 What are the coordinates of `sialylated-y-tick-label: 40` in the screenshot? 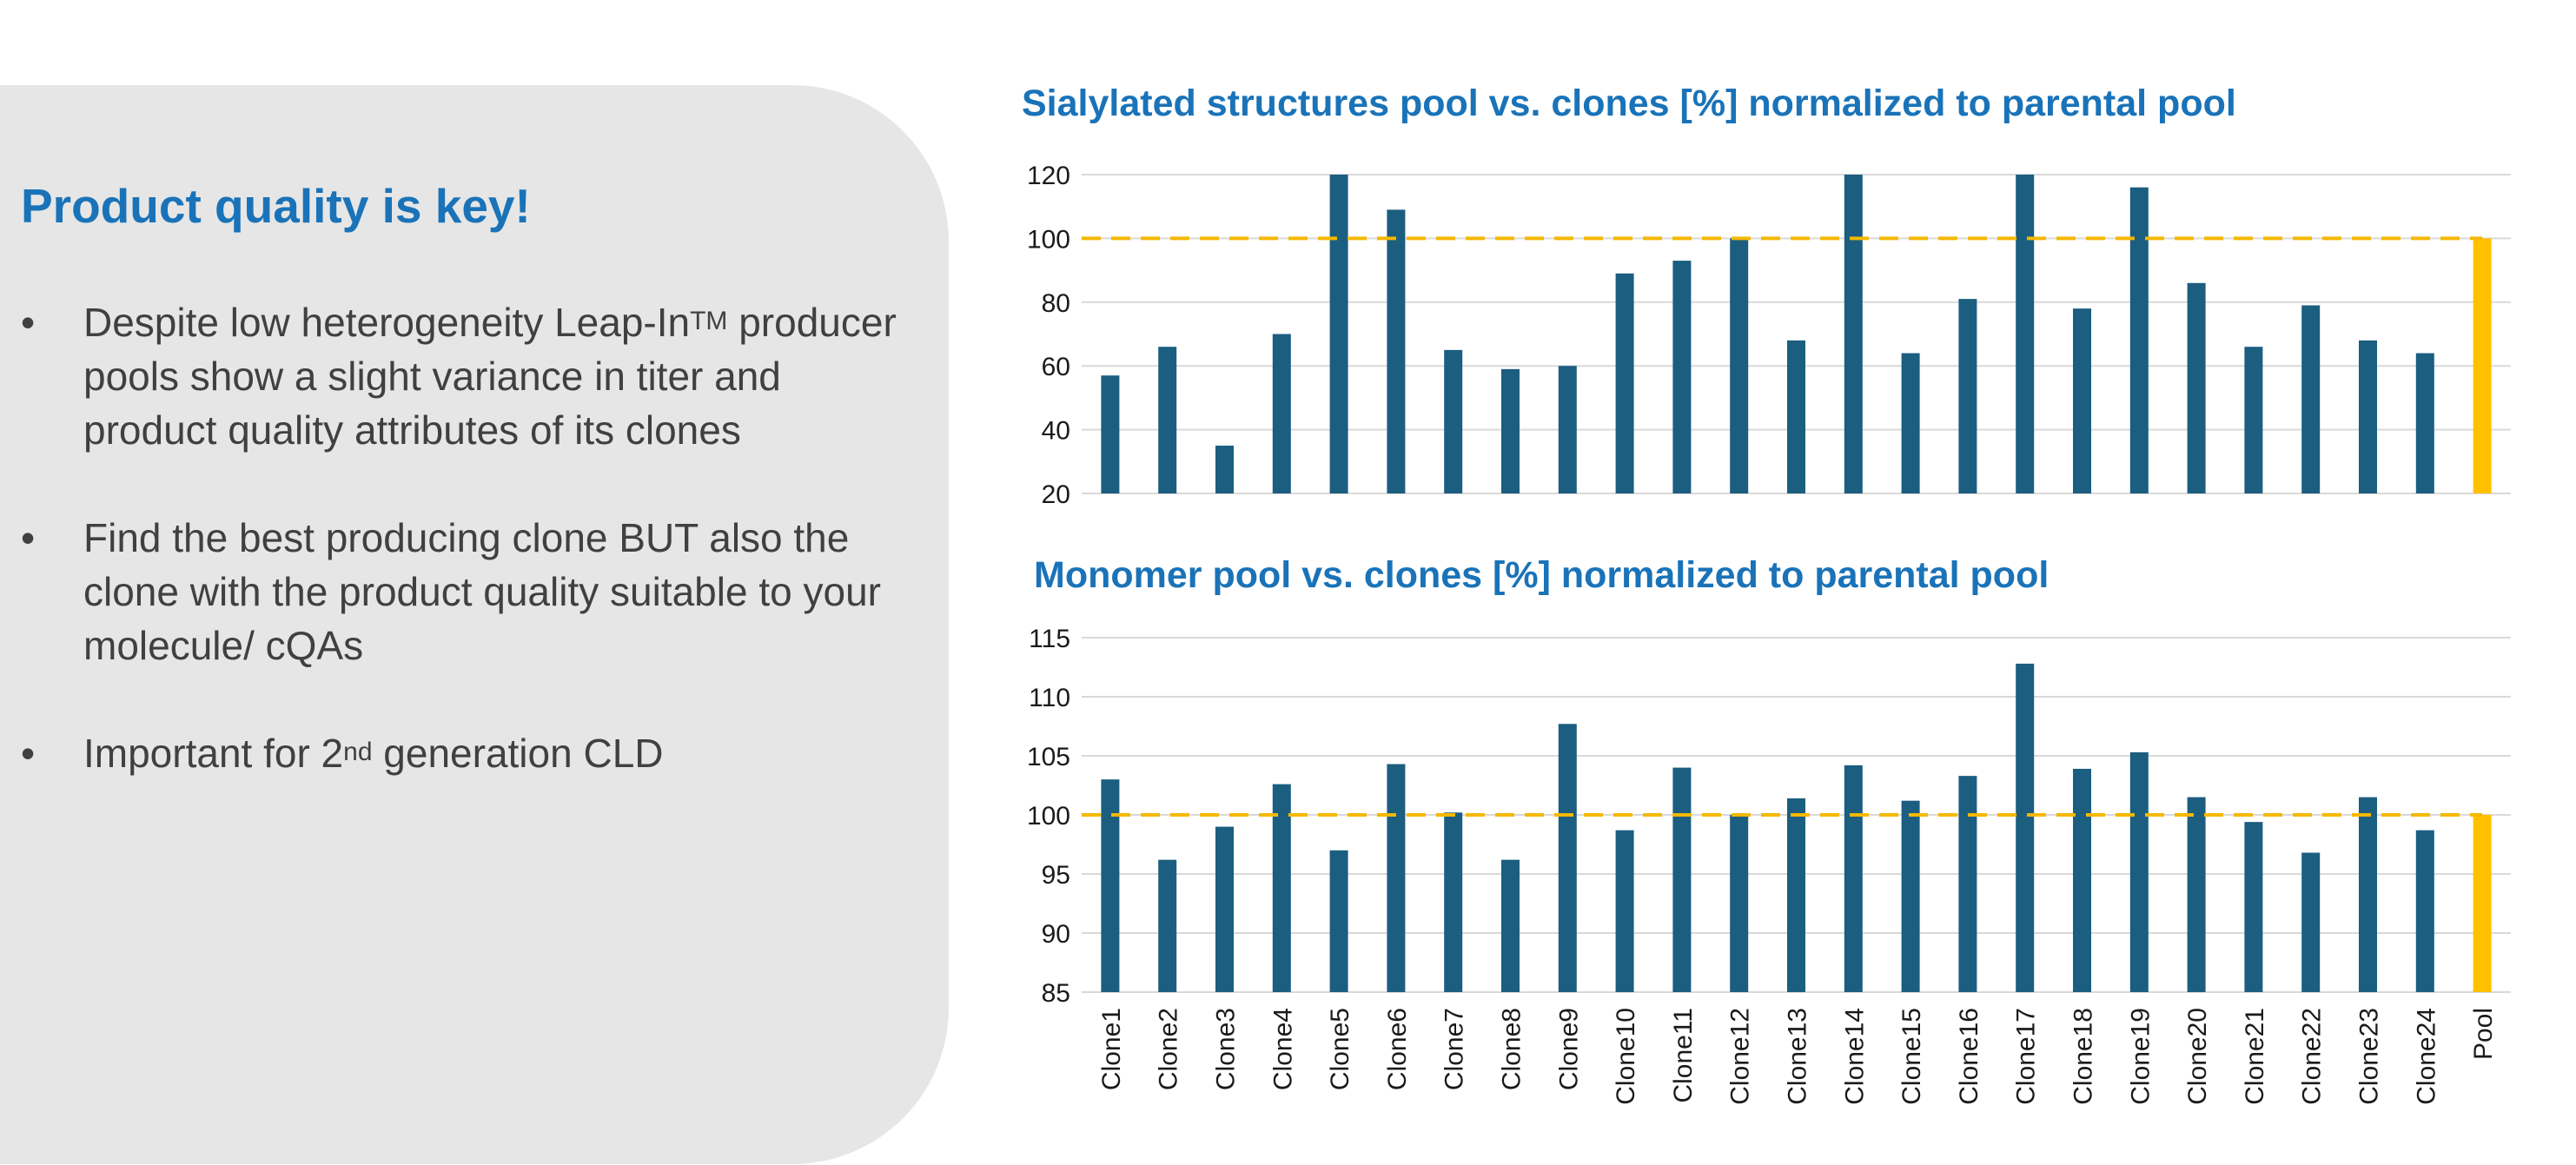 It's located at (1056, 431).